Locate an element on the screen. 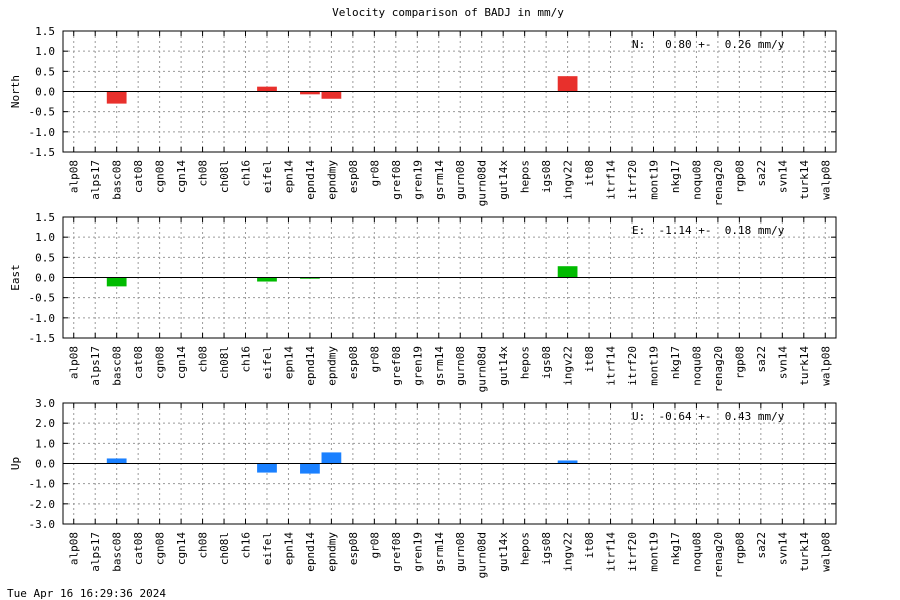  panel-annotation: E: -1.14 +- 0.18 mm/y is located at coordinates (708, 230).